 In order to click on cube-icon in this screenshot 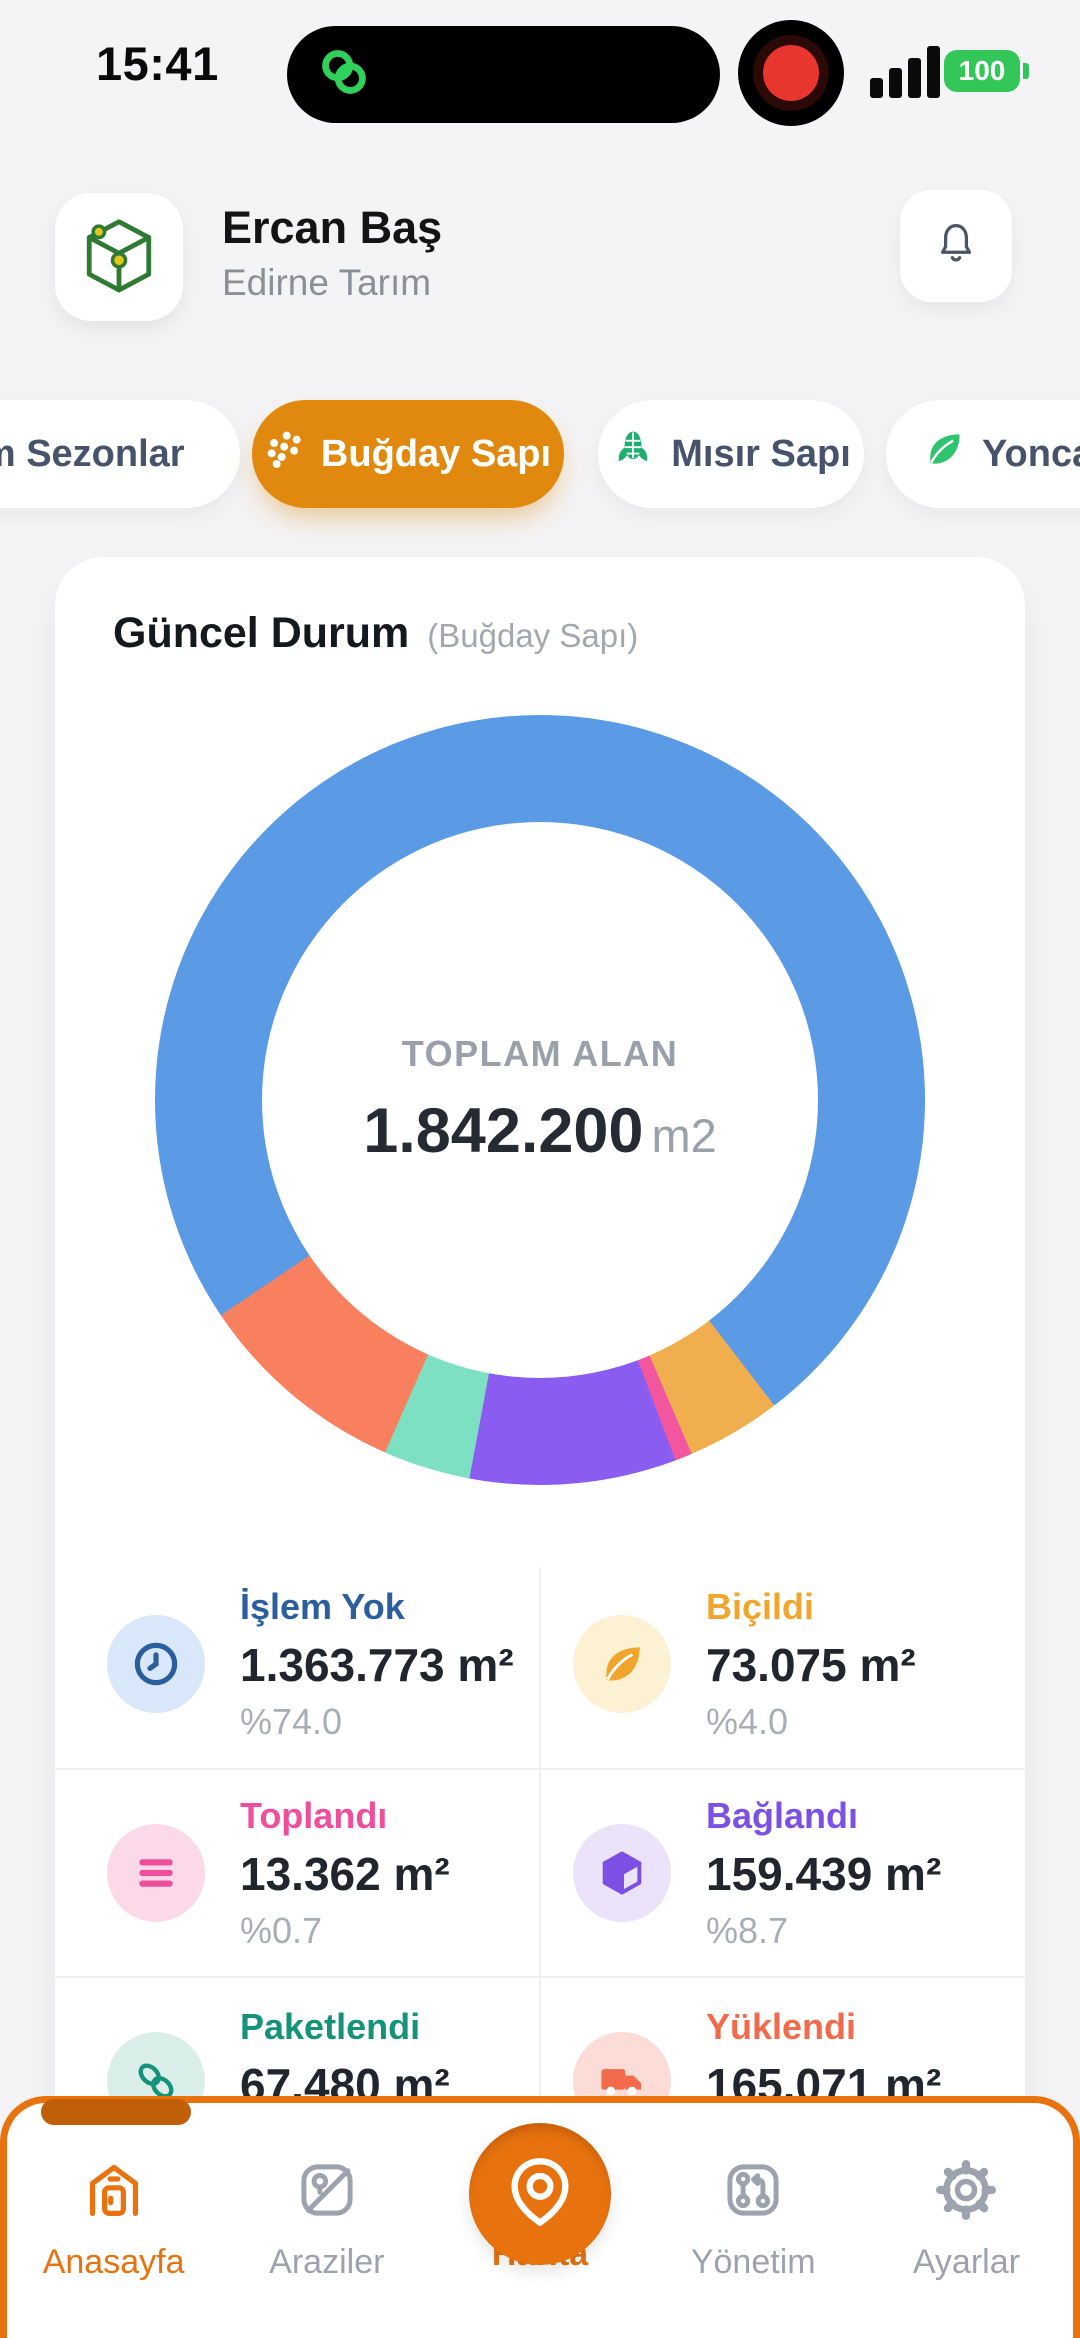, I will do `click(622, 1873)`.